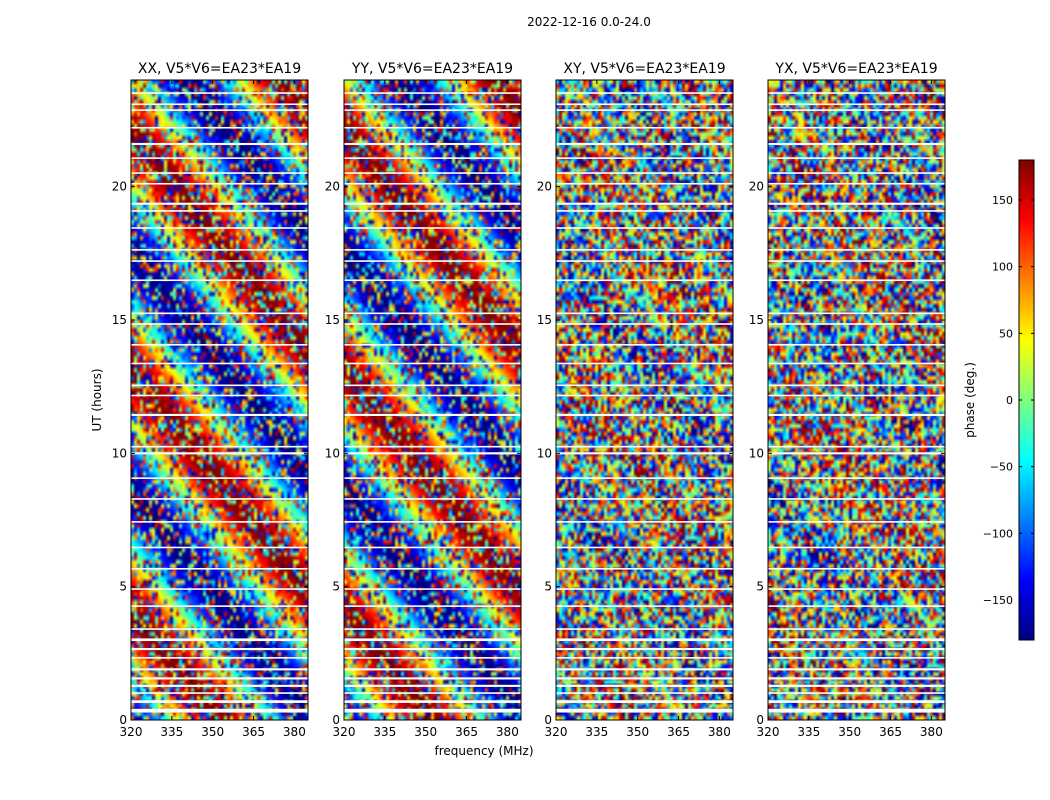  What do you see at coordinates (219, 69) in the screenshot?
I see `panel-title: XX, V5*V6=EA23*EA19` at bounding box center [219, 69].